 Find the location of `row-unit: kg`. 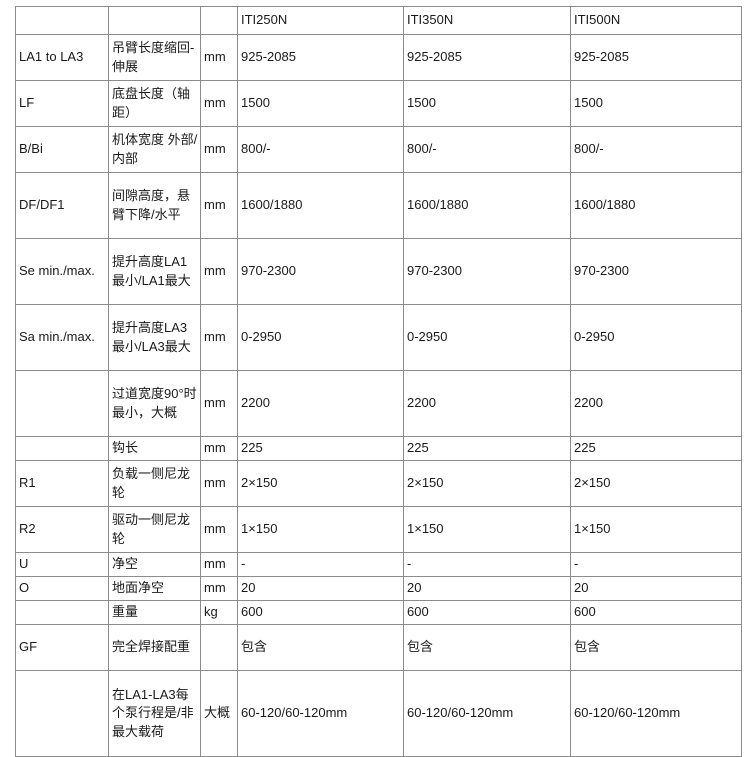

row-unit: kg is located at coordinates (219, 612).